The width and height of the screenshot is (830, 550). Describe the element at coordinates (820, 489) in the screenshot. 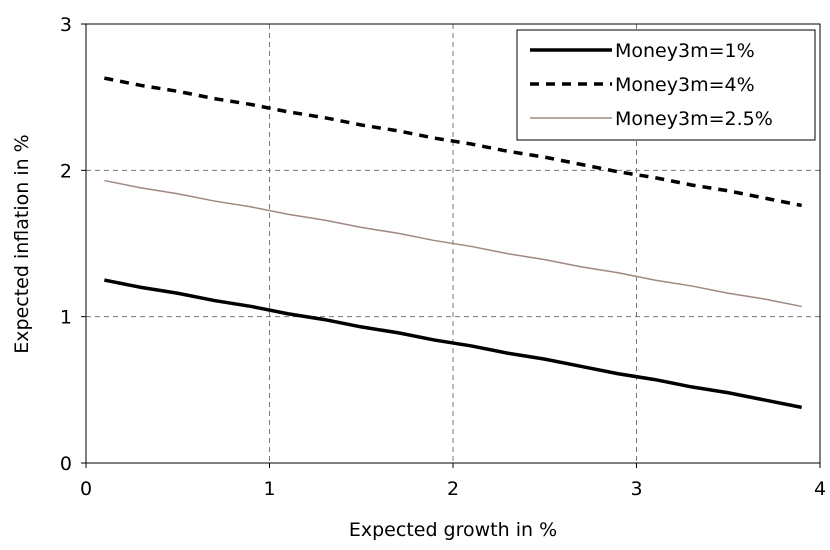

I see `x-tick-label: 4` at that location.